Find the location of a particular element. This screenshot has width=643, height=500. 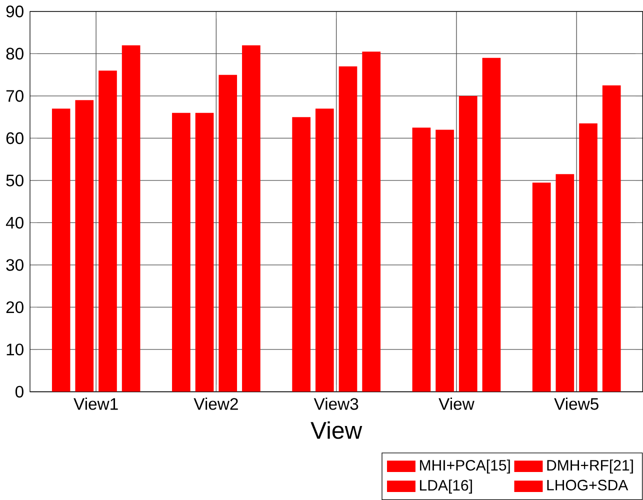

y-tick-label: 40 is located at coordinates (15, 222).